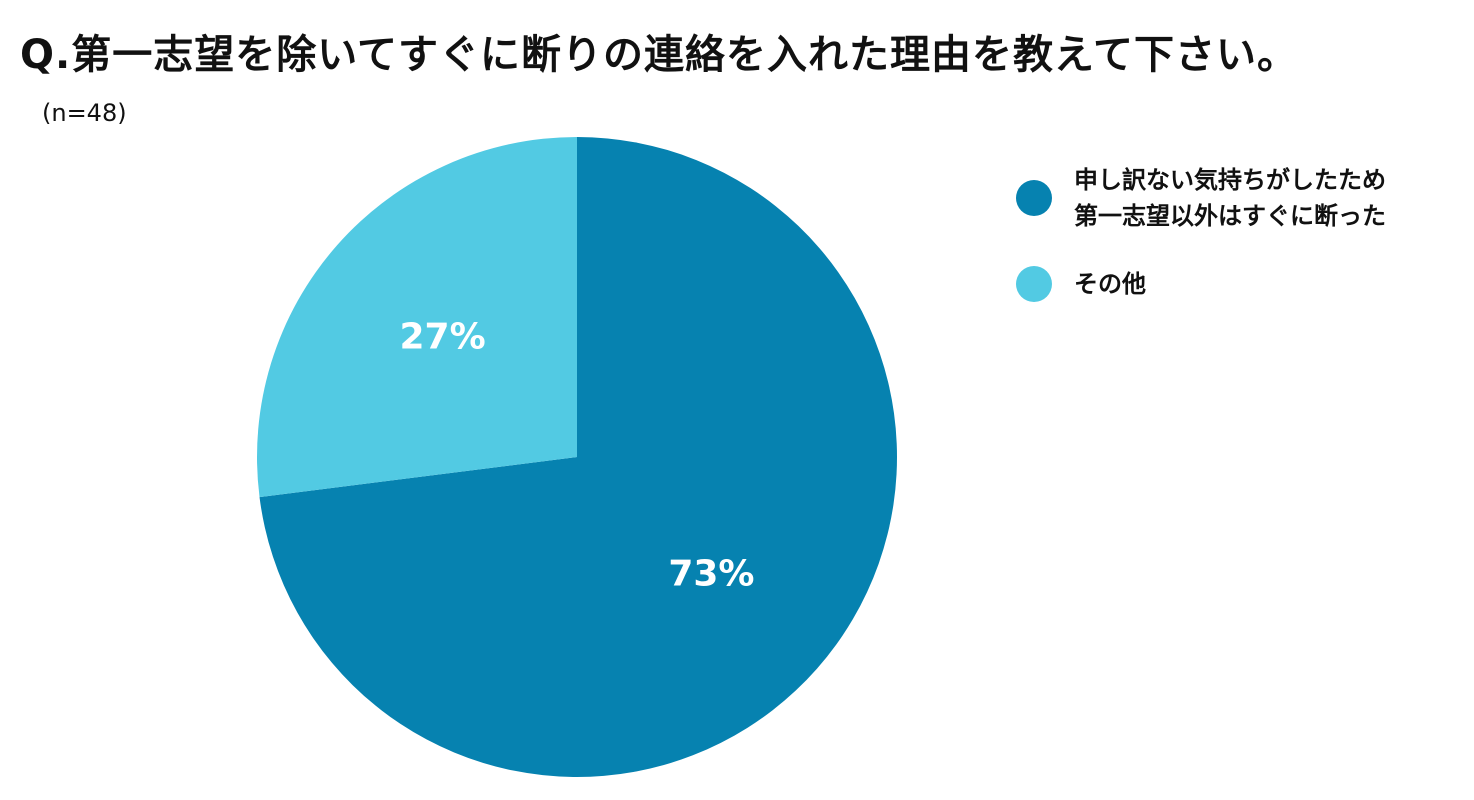 This screenshot has width=1474, height=800. What do you see at coordinates (1241, 284) in the screenshot?
I see `legend-item-1: その他` at bounding box center [1241, 284].